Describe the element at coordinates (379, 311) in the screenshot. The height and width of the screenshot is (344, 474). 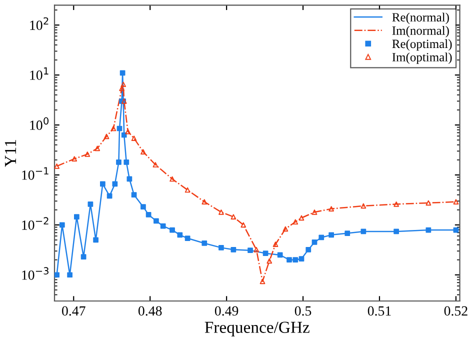
I see `x-tick-label: 0.51` at that location.